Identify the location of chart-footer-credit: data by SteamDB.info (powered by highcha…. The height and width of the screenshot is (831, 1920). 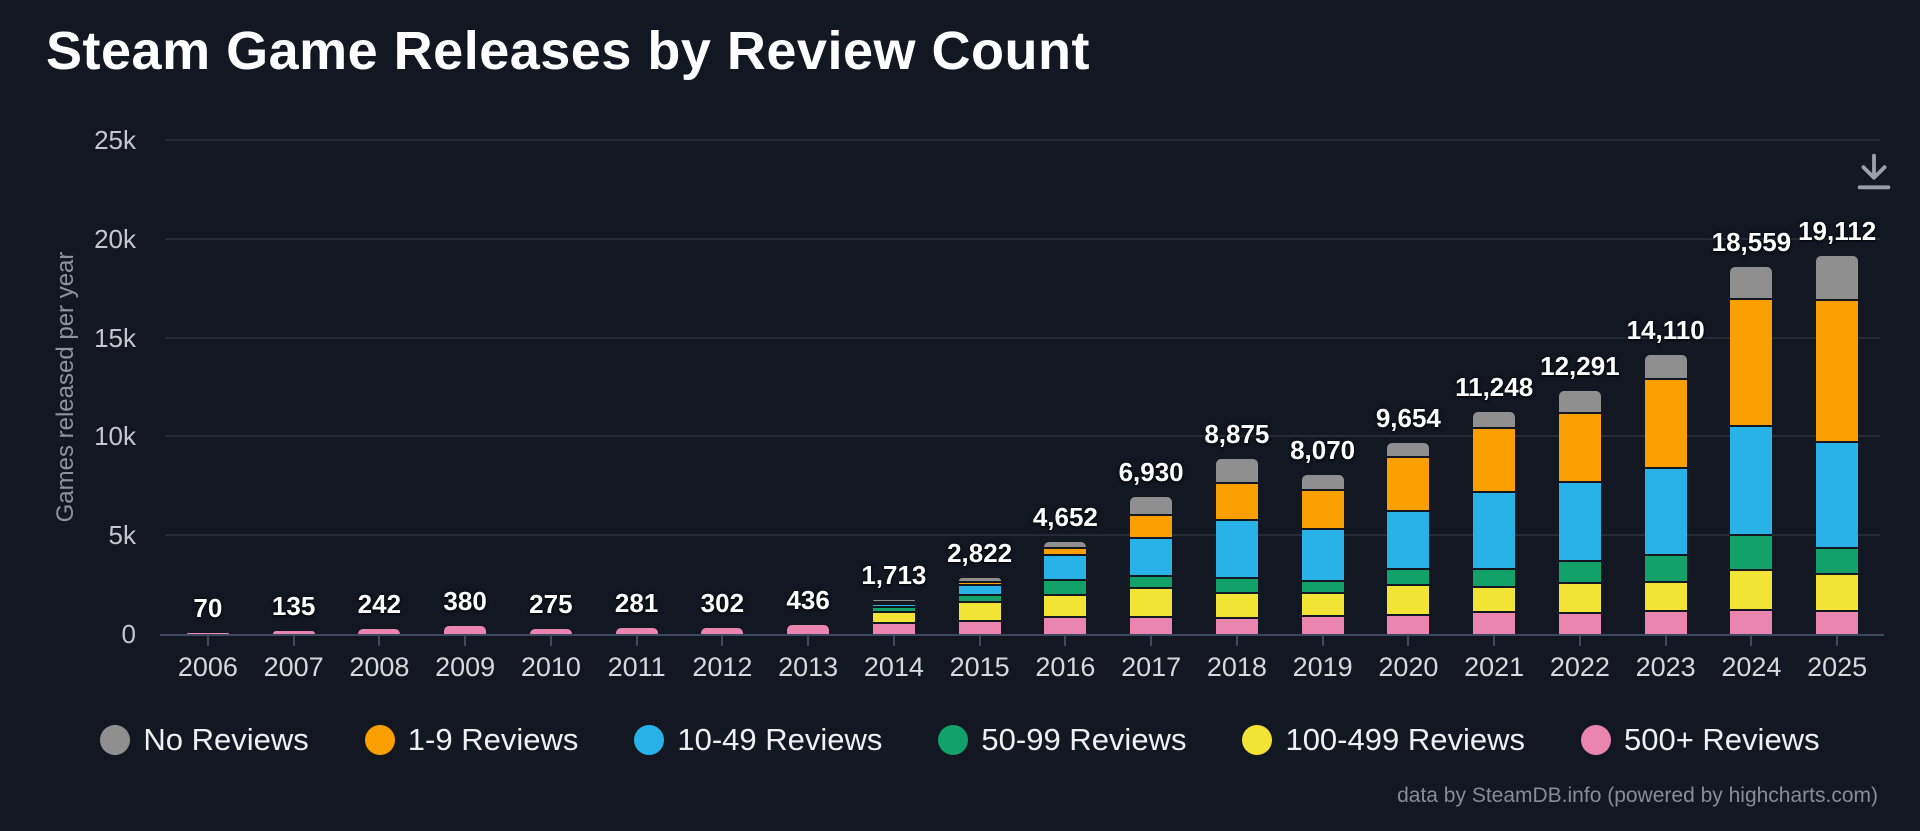
(1637, 795).